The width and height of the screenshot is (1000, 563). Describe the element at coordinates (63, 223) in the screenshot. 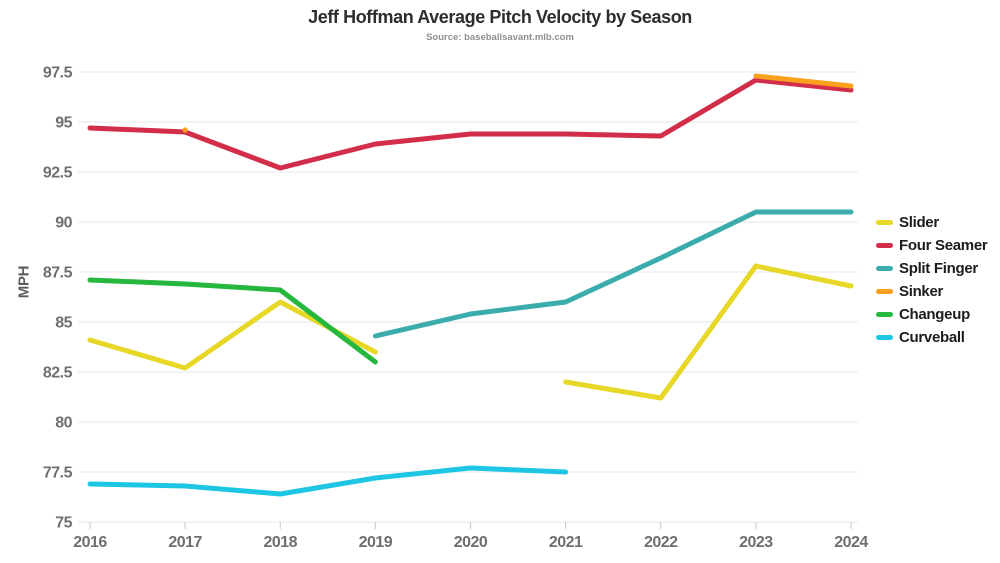

I see `y-tick-label: 90` at that location.